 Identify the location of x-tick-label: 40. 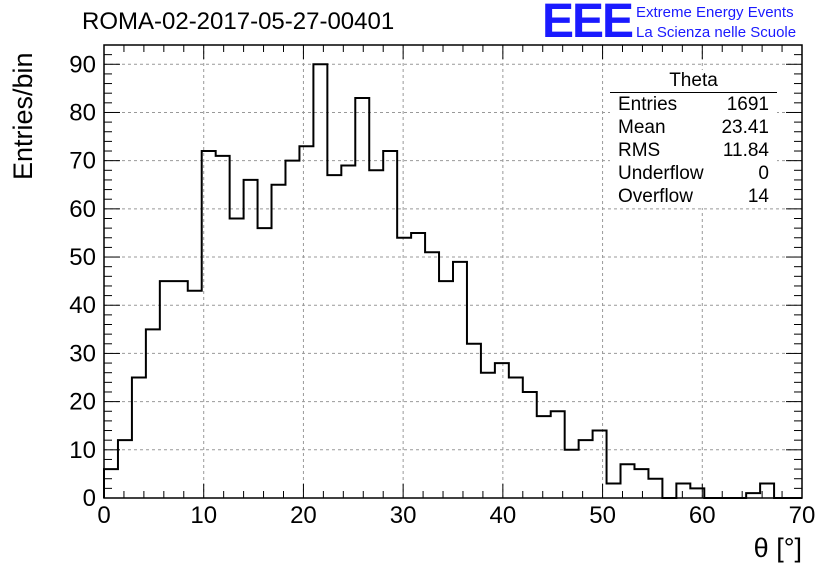
(503, 515).